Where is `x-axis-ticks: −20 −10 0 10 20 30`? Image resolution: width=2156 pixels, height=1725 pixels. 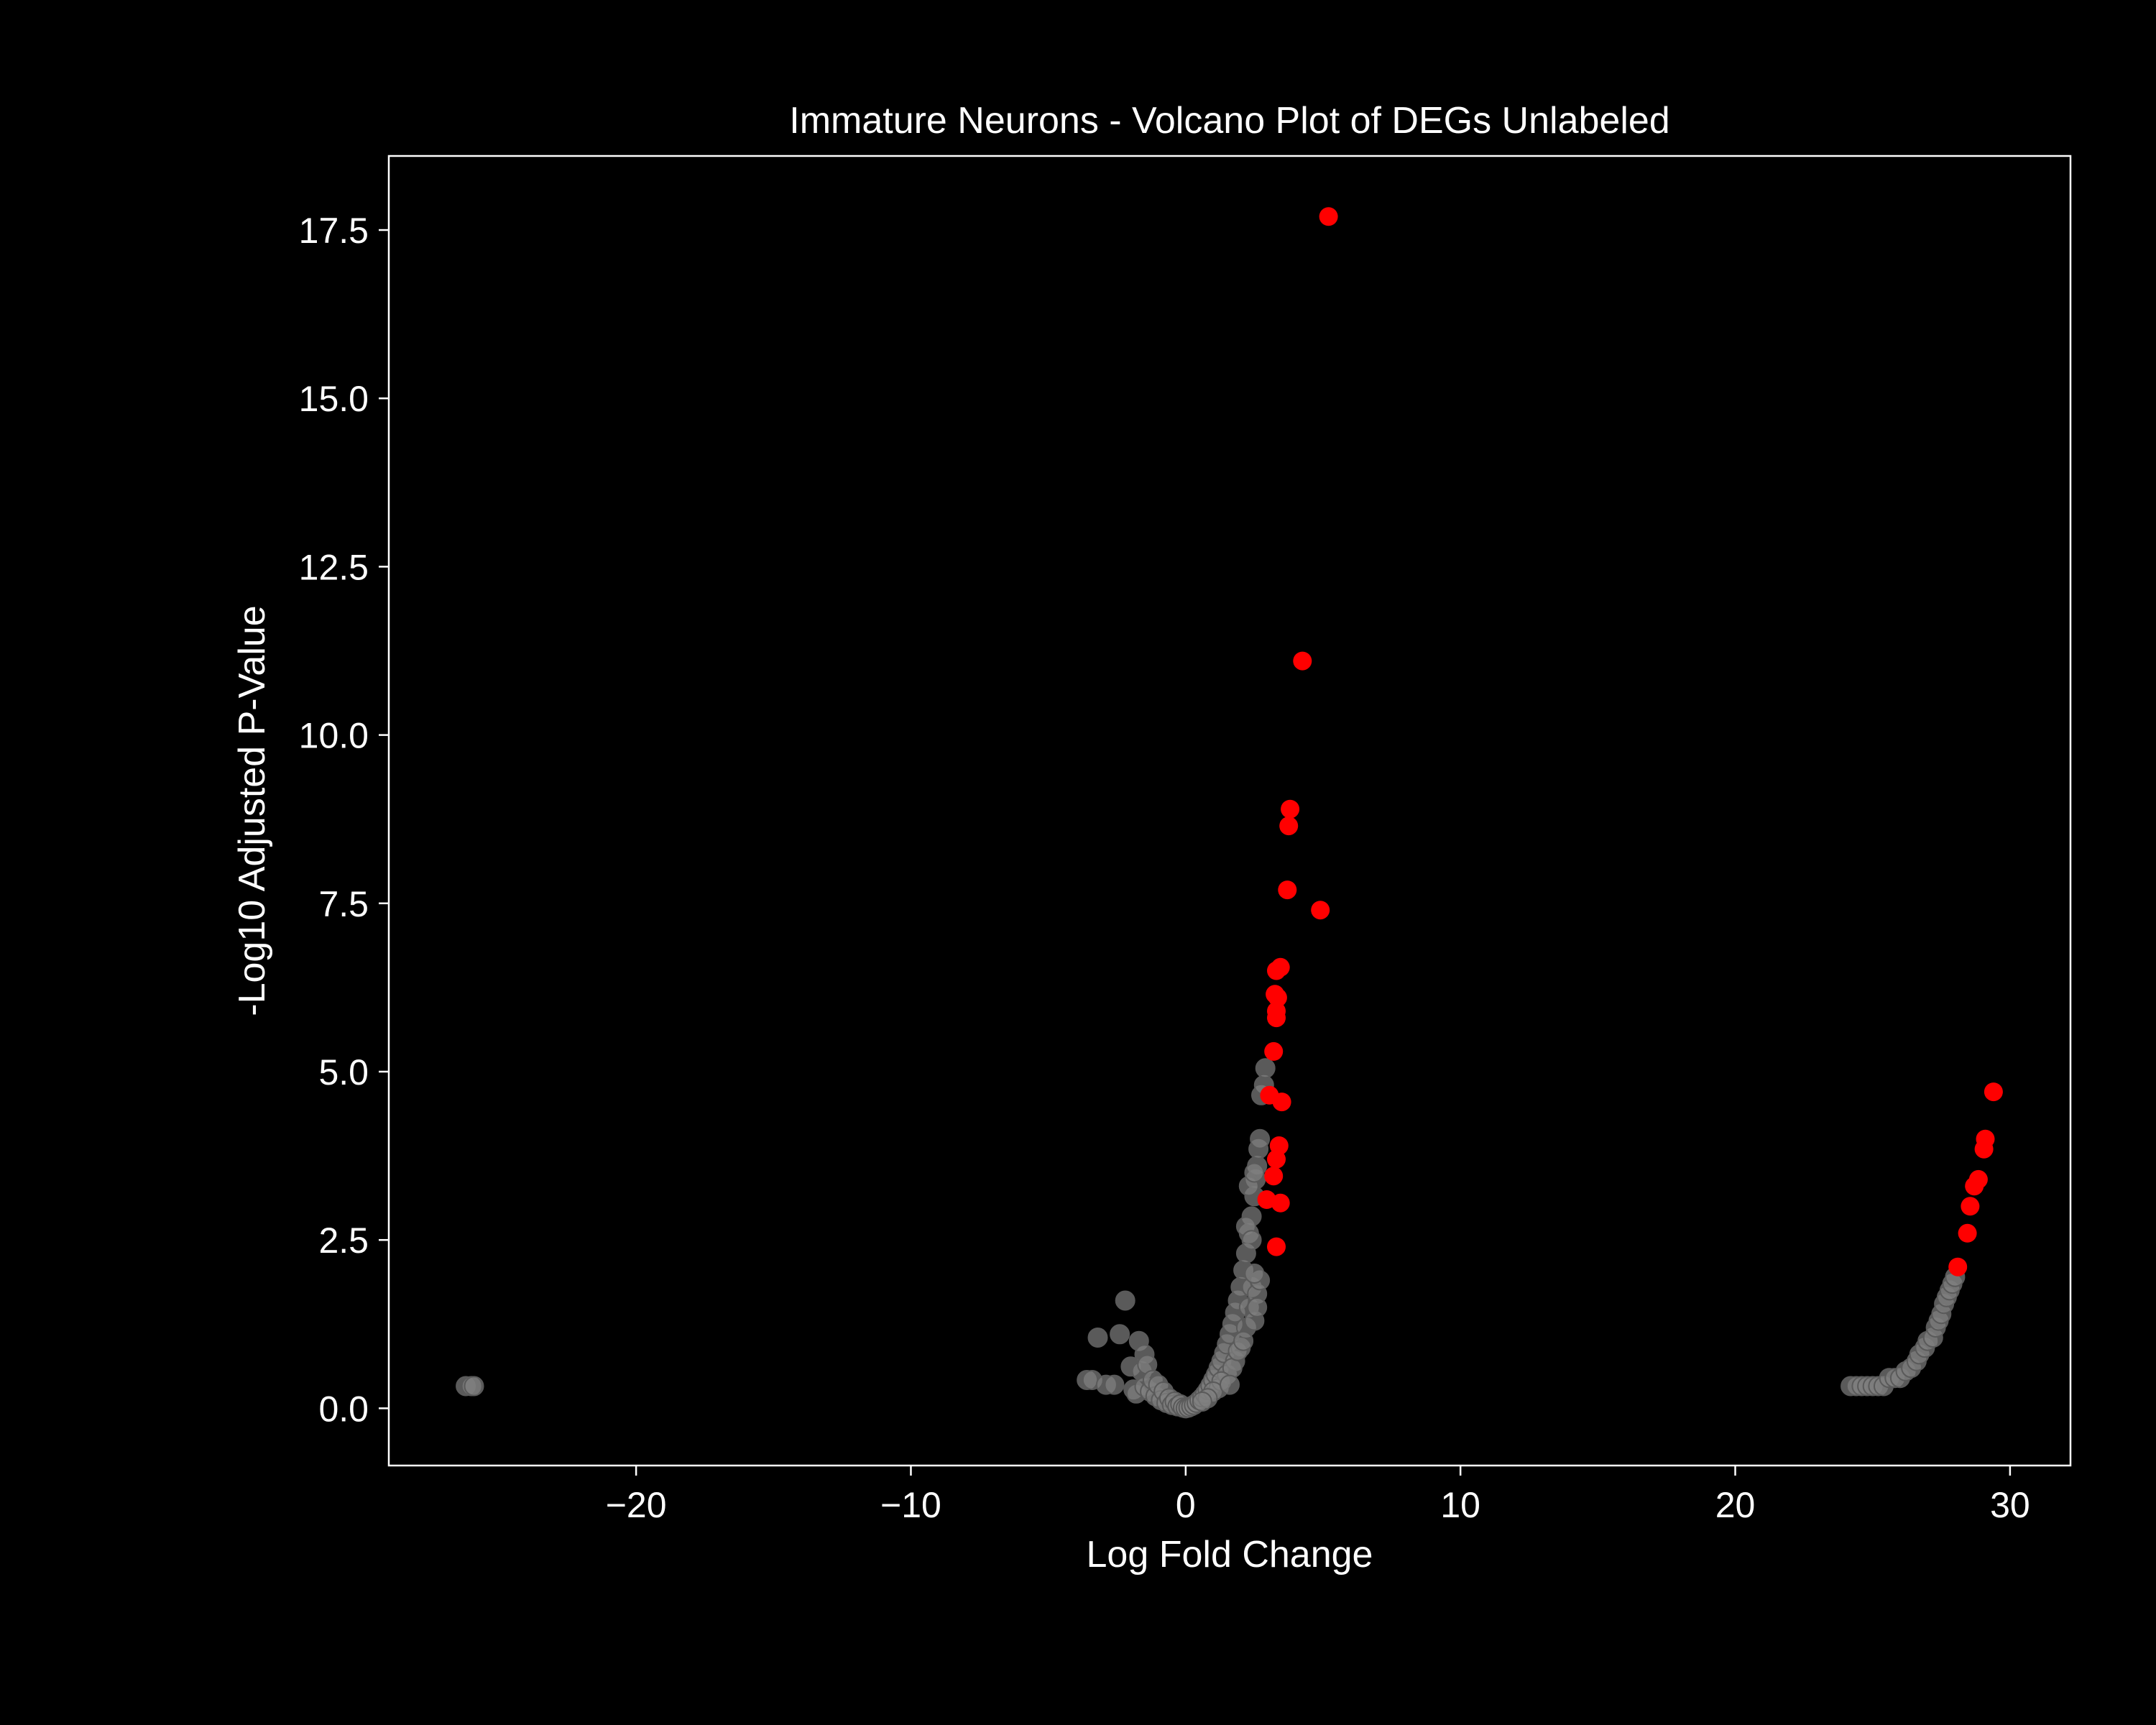
x-axis-ticks: −20 −10 0 10 20 30 is located at coordinates (1318, 1495).